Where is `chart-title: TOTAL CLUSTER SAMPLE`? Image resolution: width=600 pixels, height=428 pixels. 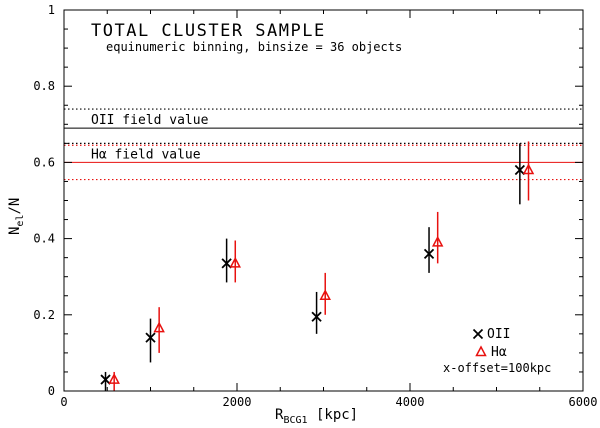 chart-title: TOTAL CLUSTER SAMPLE is located at coordinates (208, 31).